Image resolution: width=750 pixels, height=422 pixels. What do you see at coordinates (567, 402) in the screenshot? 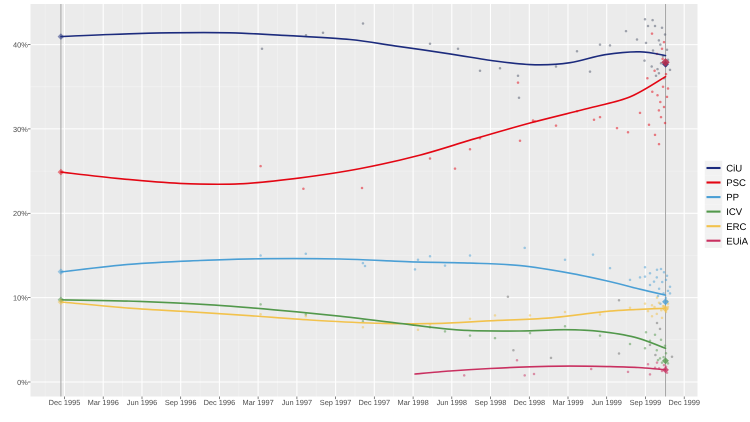
I see `svg-text: Mar 1999` at bounding box center [567, 402].